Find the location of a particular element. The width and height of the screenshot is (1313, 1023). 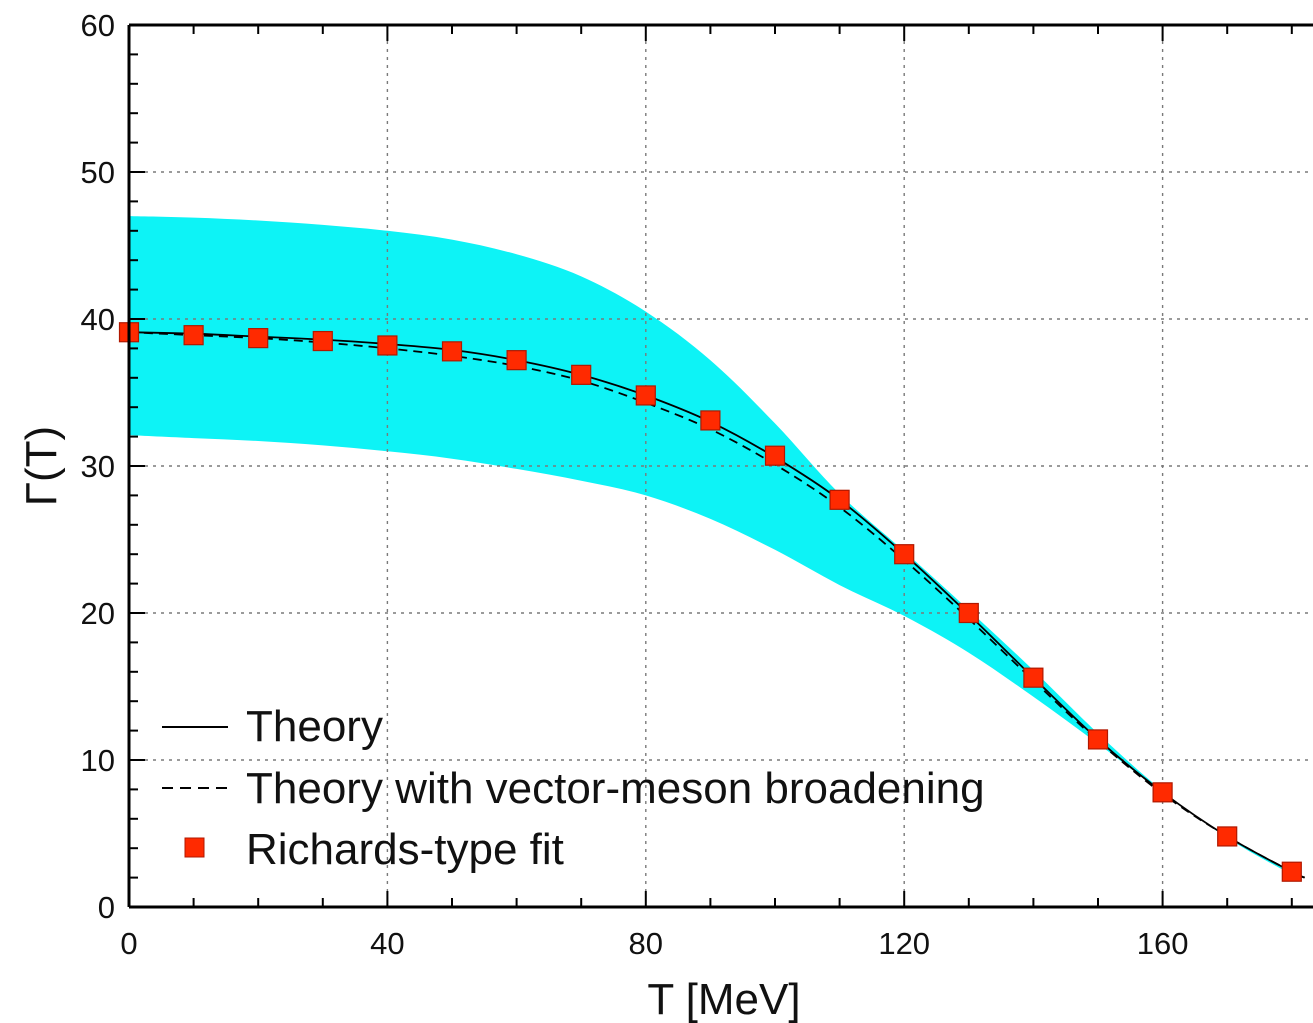

x-tick-label: 40 is located at coordinates (387, 943).